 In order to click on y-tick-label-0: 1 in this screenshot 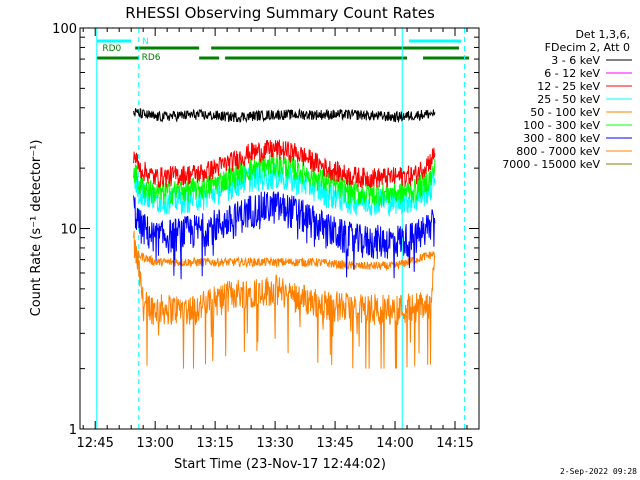, I will do `click(73, 430)`.